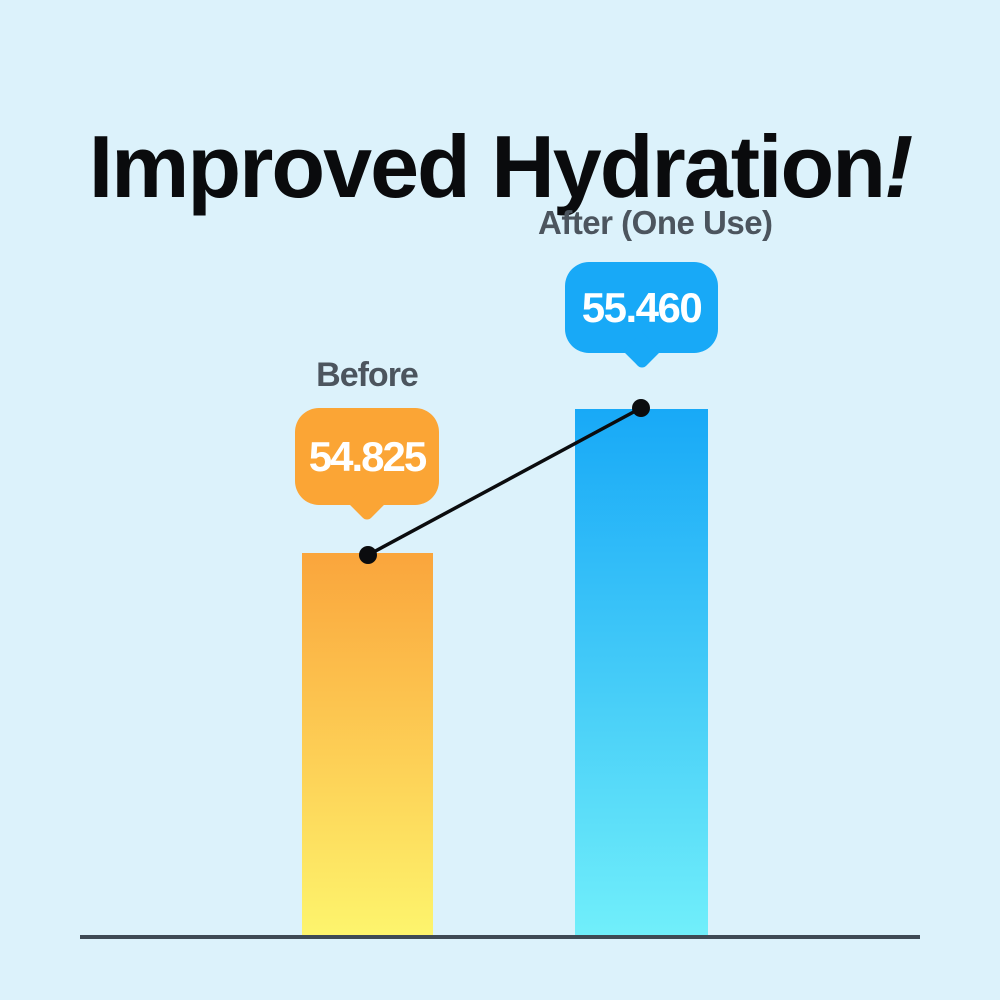 The image size is (1000, 1000). I want to click on category-label-before: Before, so click(367, 375).